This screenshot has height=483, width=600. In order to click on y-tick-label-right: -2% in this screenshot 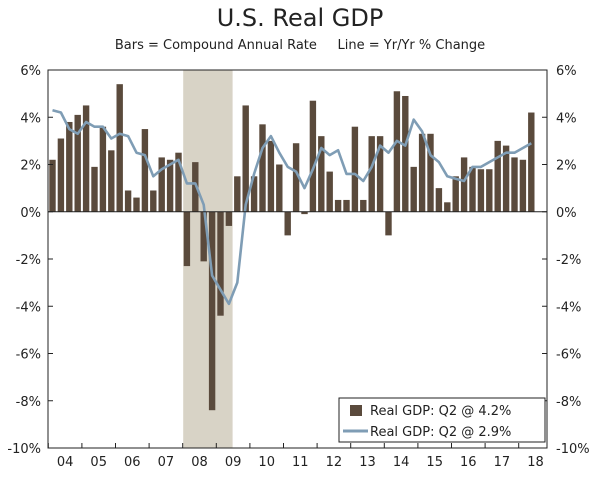, I will do `click(568, 260)`.